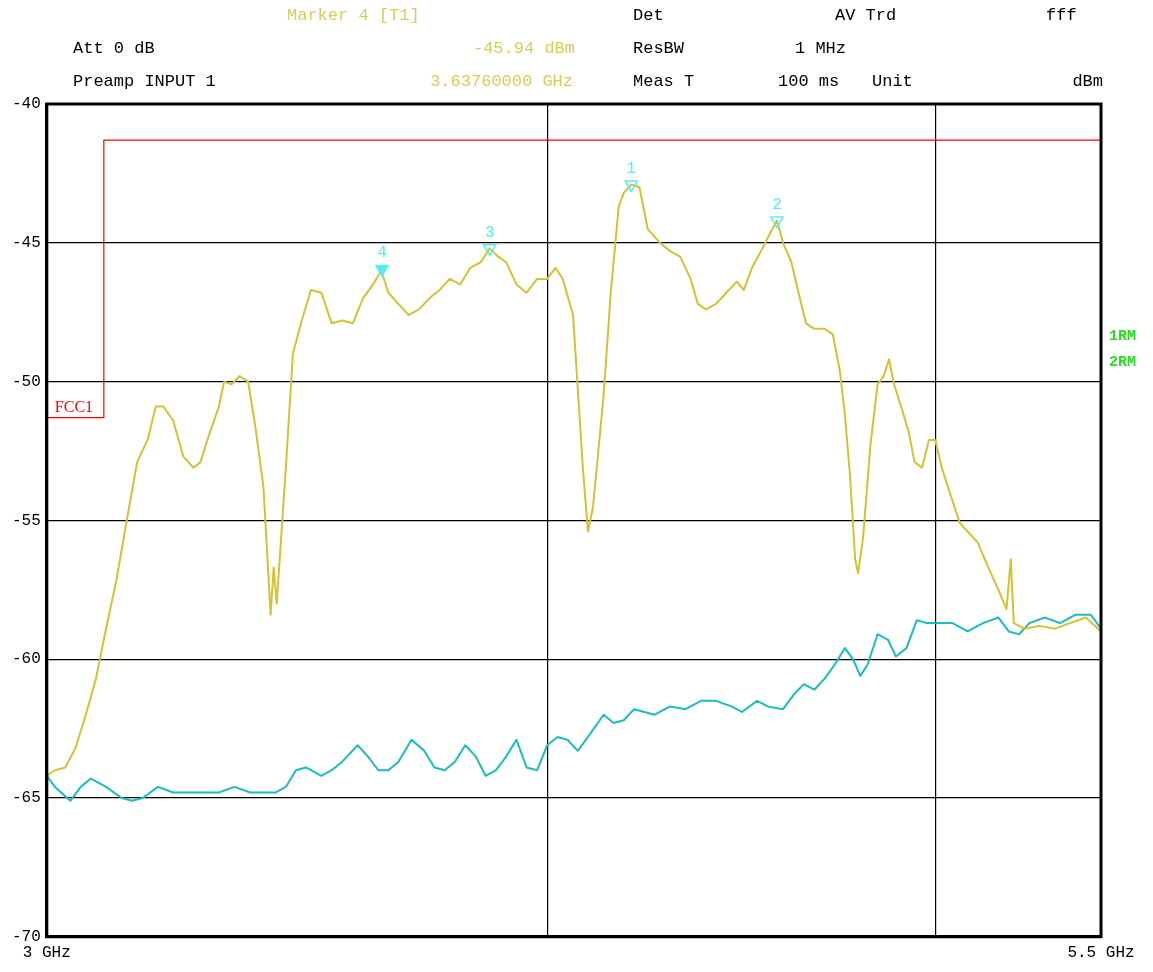  I want to click on text: -45.94 dBm, so click(523, 49).